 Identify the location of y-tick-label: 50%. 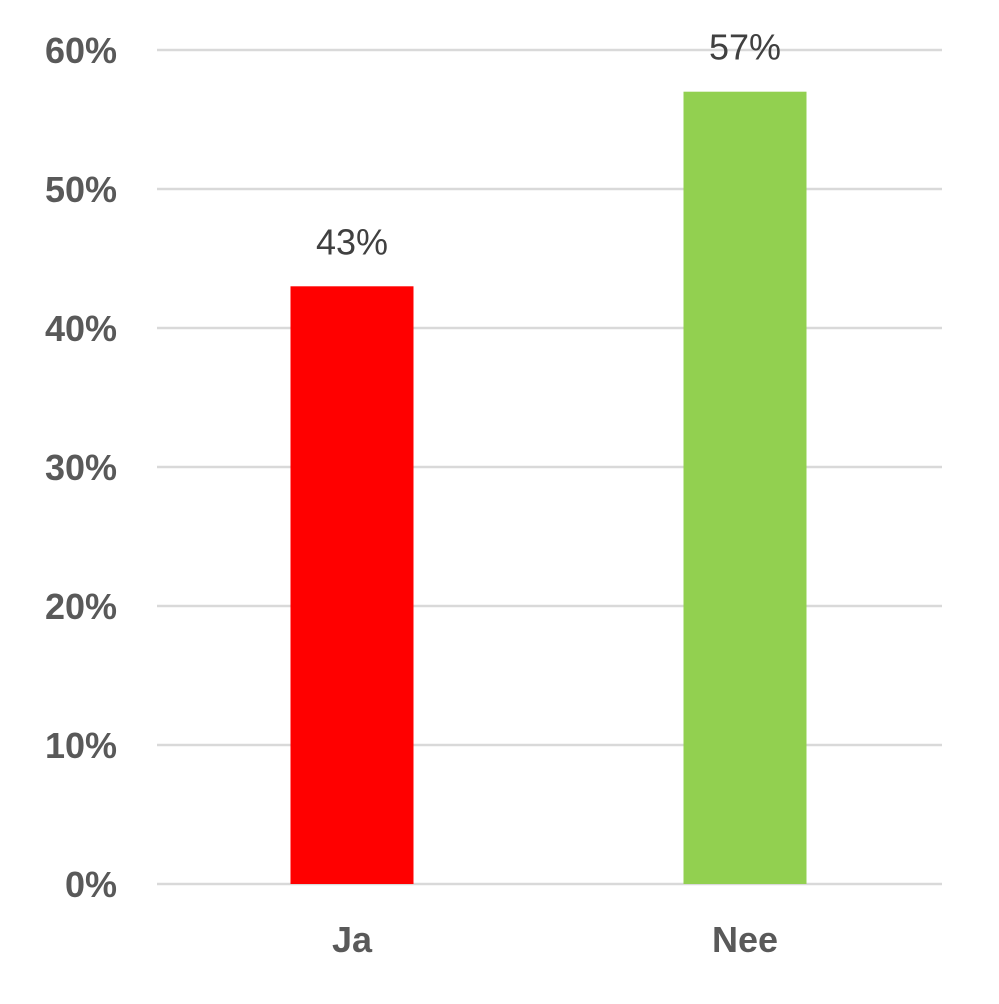
(81, 189).